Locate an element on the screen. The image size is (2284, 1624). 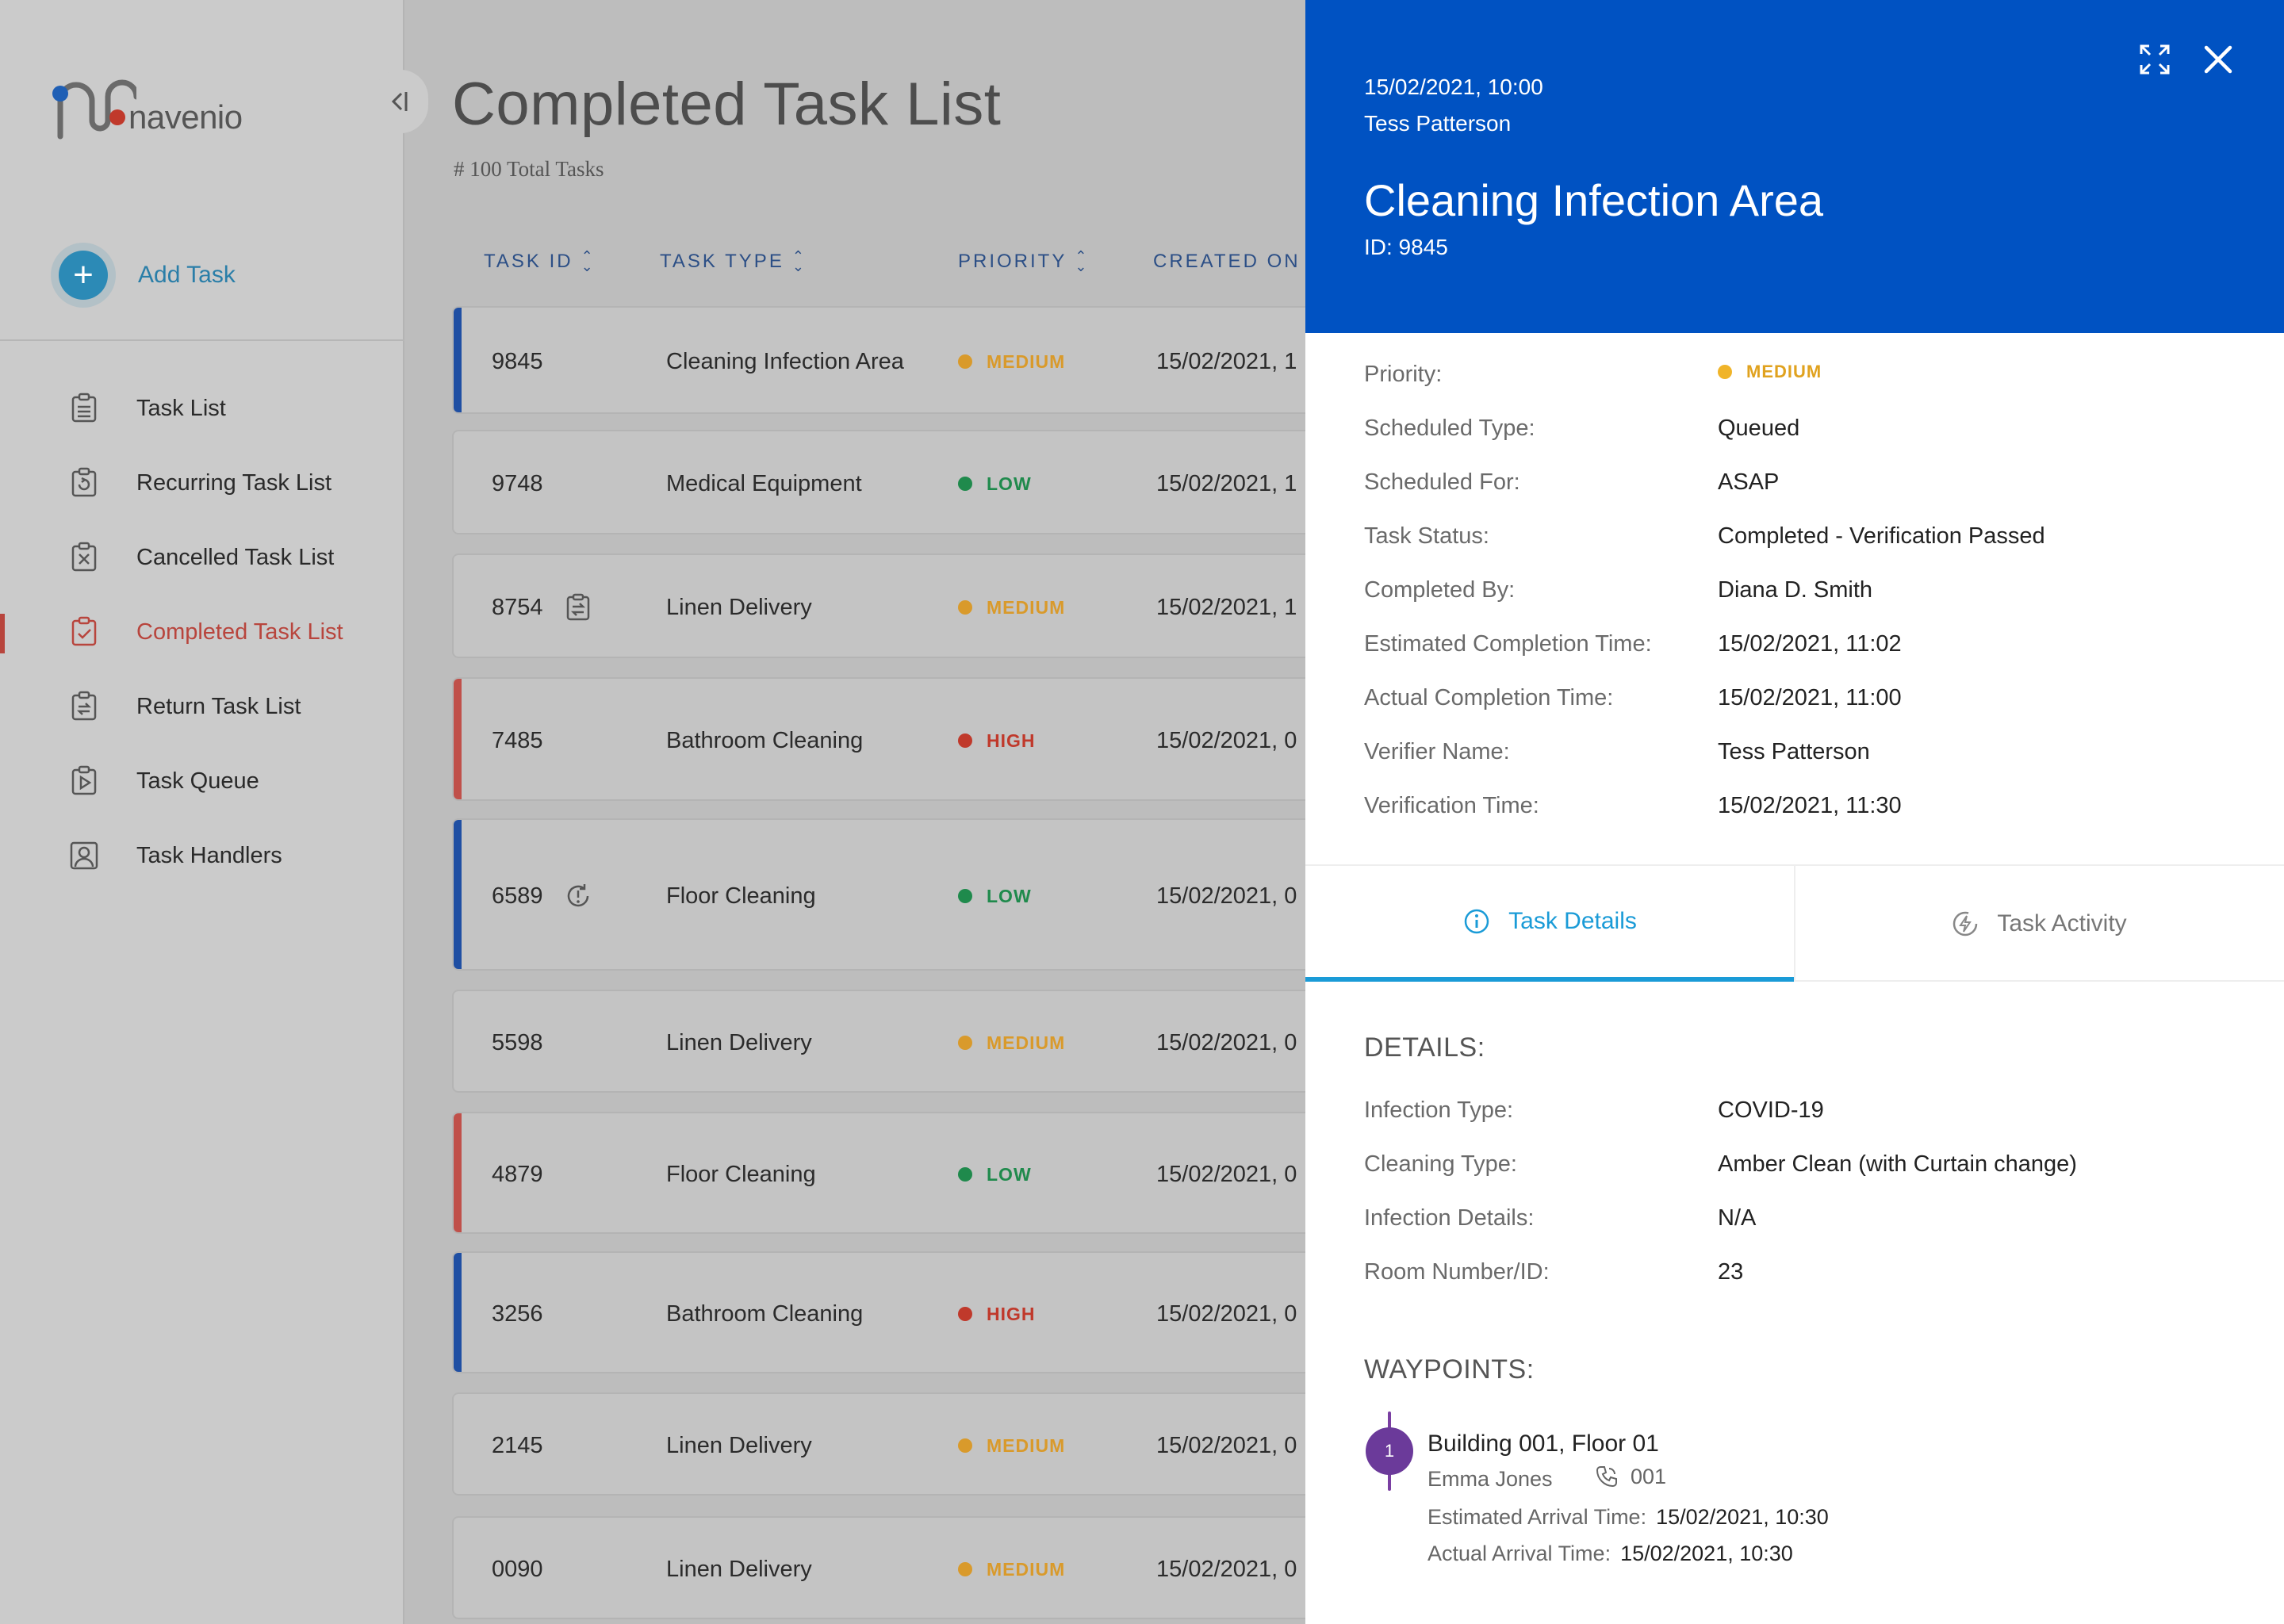
task-id-value: 2145 is located at coordinates (517, 1445).